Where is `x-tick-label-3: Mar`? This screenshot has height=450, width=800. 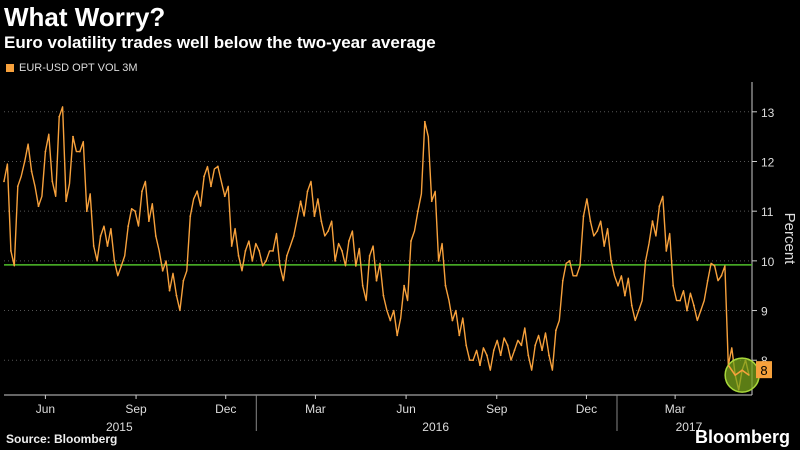
x-tick-label-3: Mar is located at coordinates (315, 409).